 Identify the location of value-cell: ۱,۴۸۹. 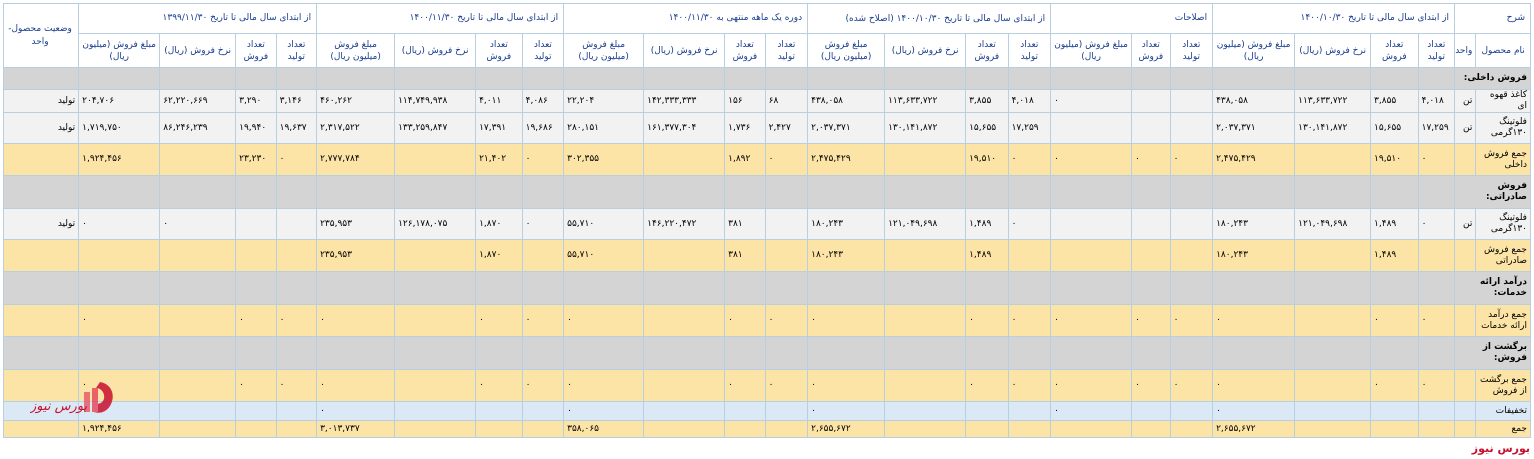
(1394, 255).